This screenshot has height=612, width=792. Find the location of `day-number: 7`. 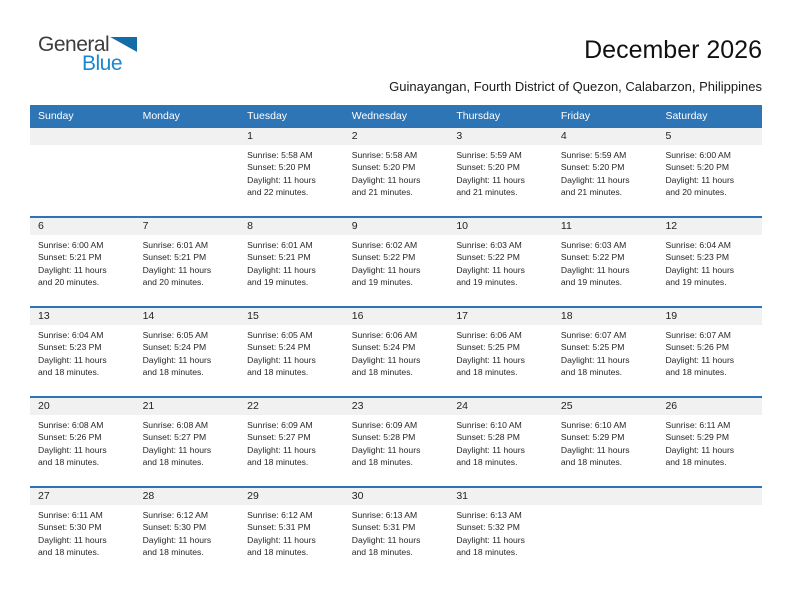

day-number: 7 is located at coordinates (187, 226).